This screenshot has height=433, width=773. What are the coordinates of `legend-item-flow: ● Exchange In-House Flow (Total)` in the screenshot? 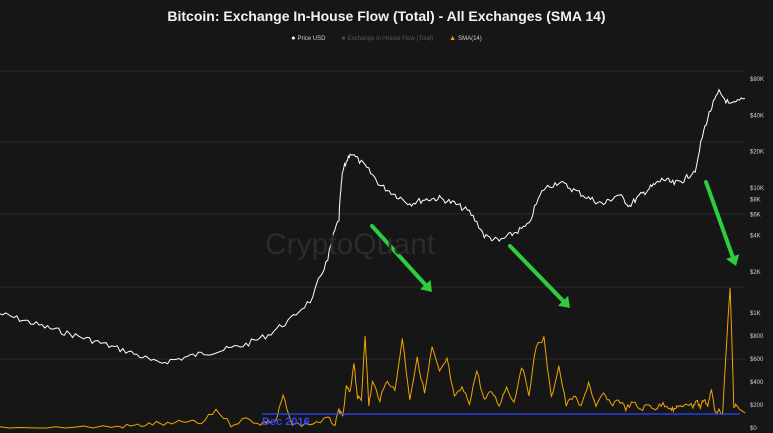 It's located at (387, 38).